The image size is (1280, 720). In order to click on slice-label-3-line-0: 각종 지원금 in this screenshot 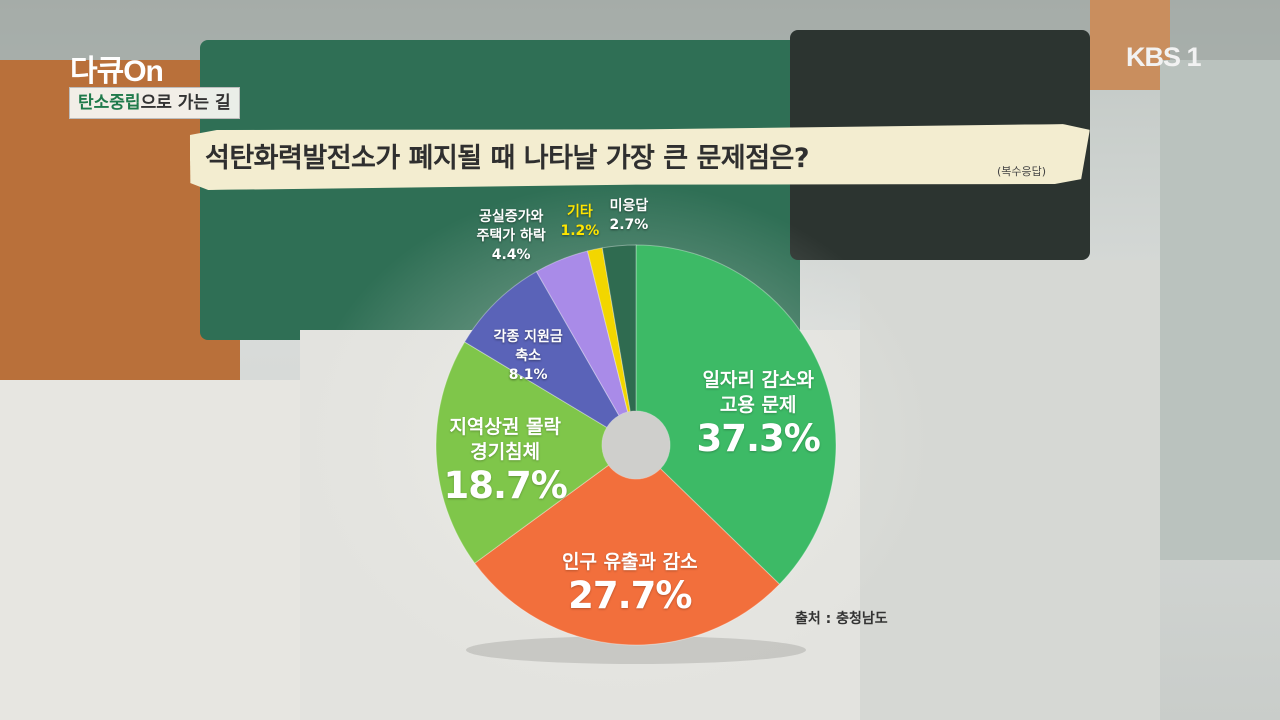, I will do `click(528, 337)`.